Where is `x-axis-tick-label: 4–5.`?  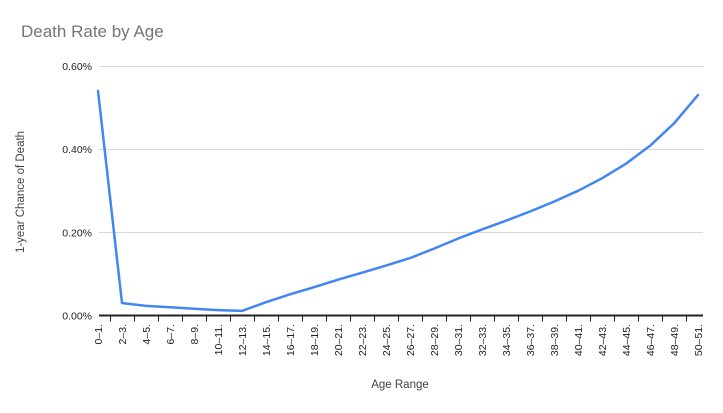
x-axis-tick-label: 4–5. is located at coordinates (147, 334).